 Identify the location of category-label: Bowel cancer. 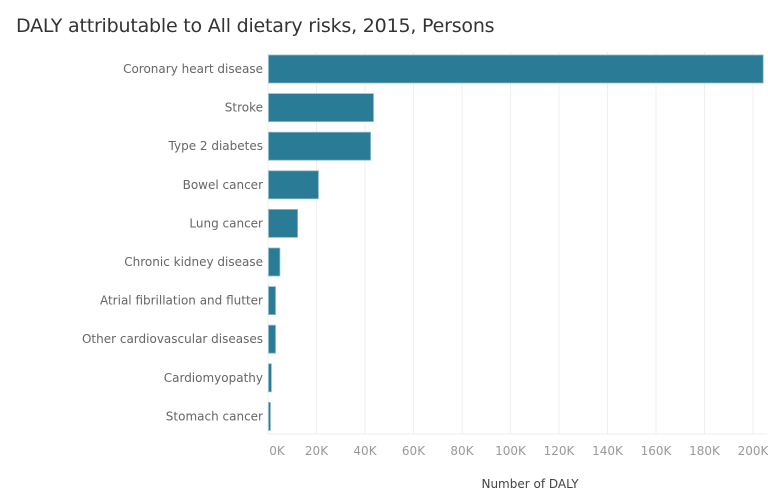
(223, 185).